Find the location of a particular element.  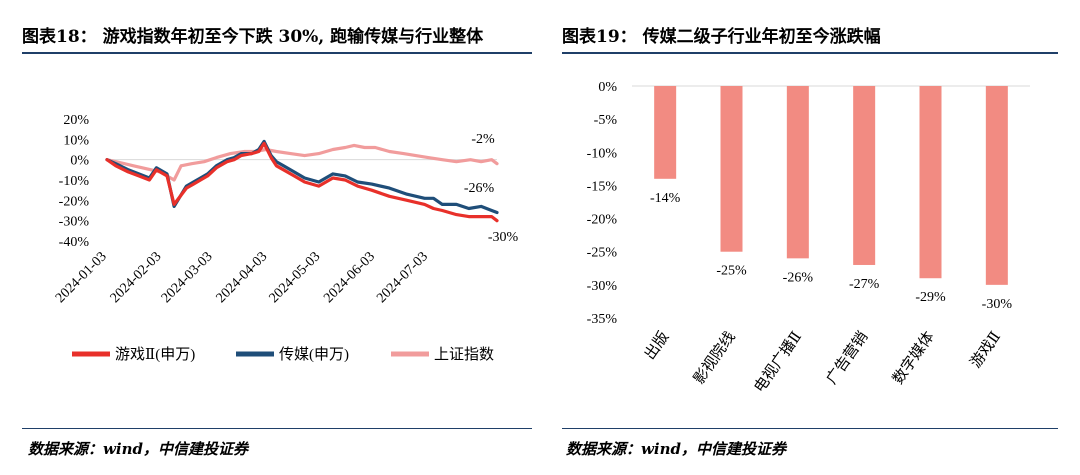

line-x-tick-label: 2024-05-03 is located at coordinates (295, 277).